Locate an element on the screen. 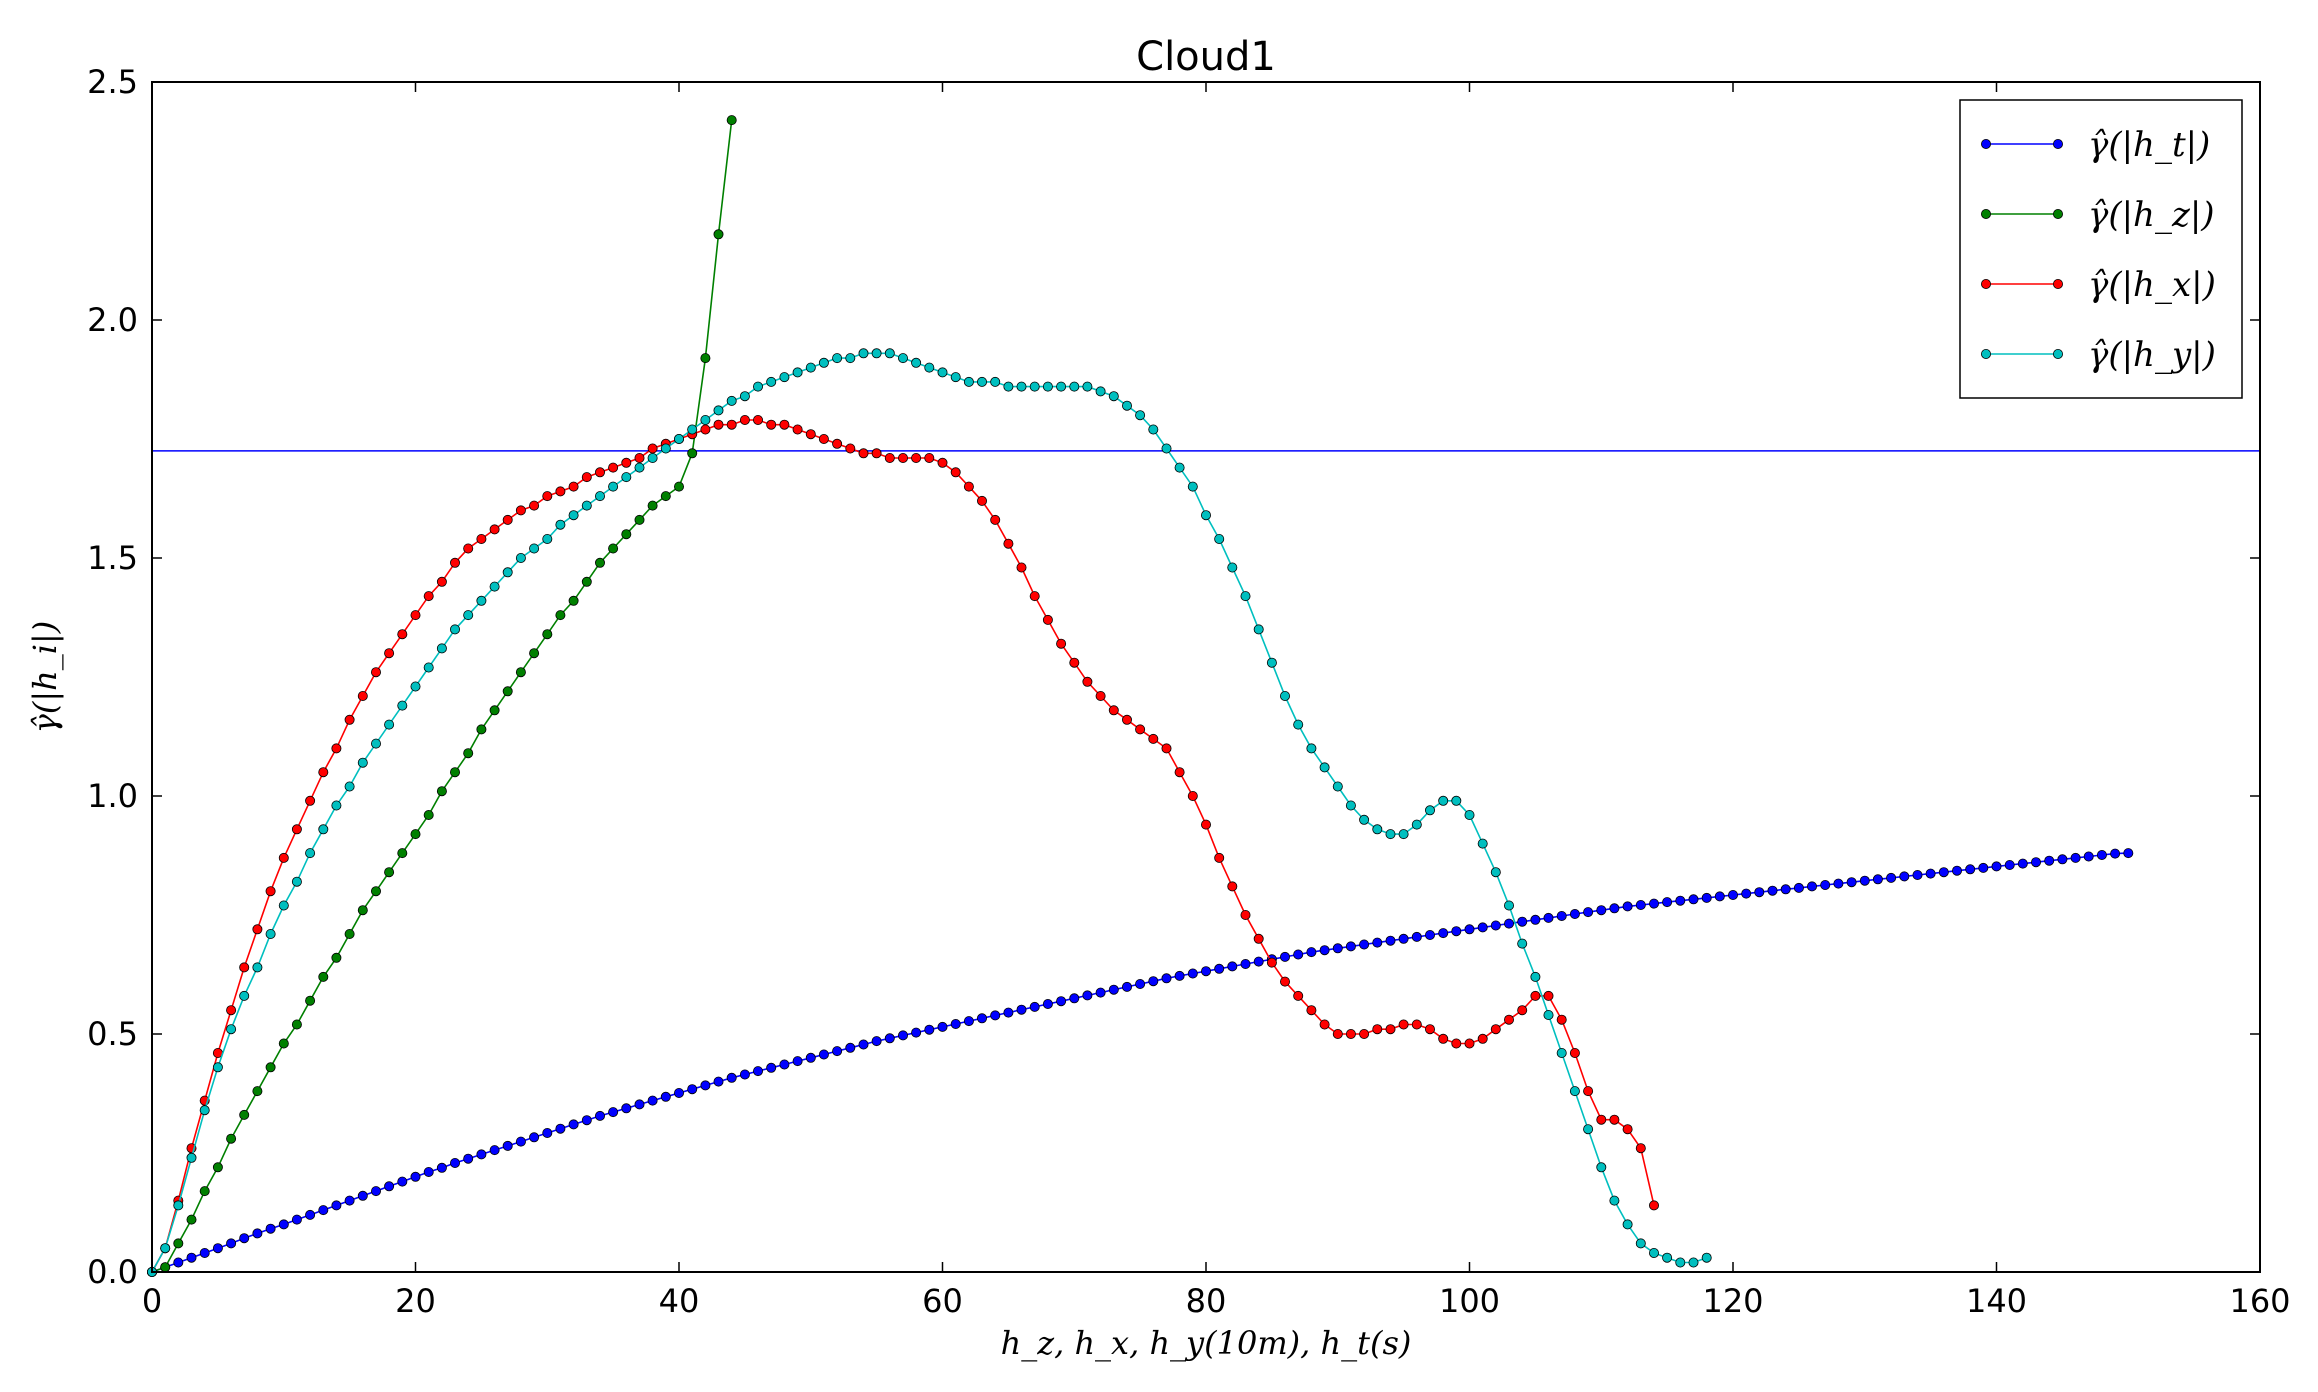  x-tick-label: 140 is located at coordinates (1996, 1301).